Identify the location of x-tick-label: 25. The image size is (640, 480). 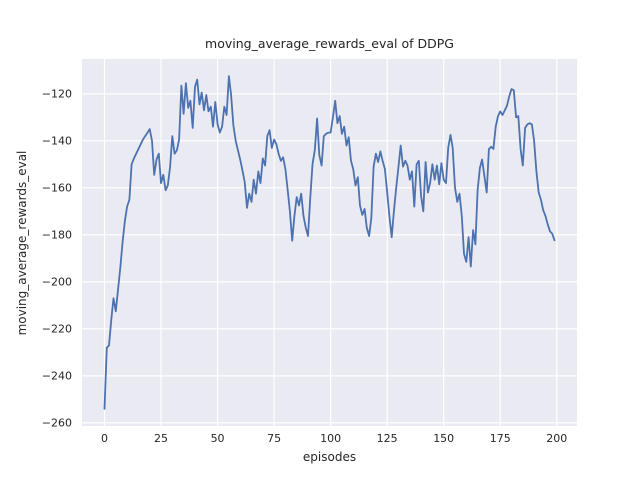
(161, 438).